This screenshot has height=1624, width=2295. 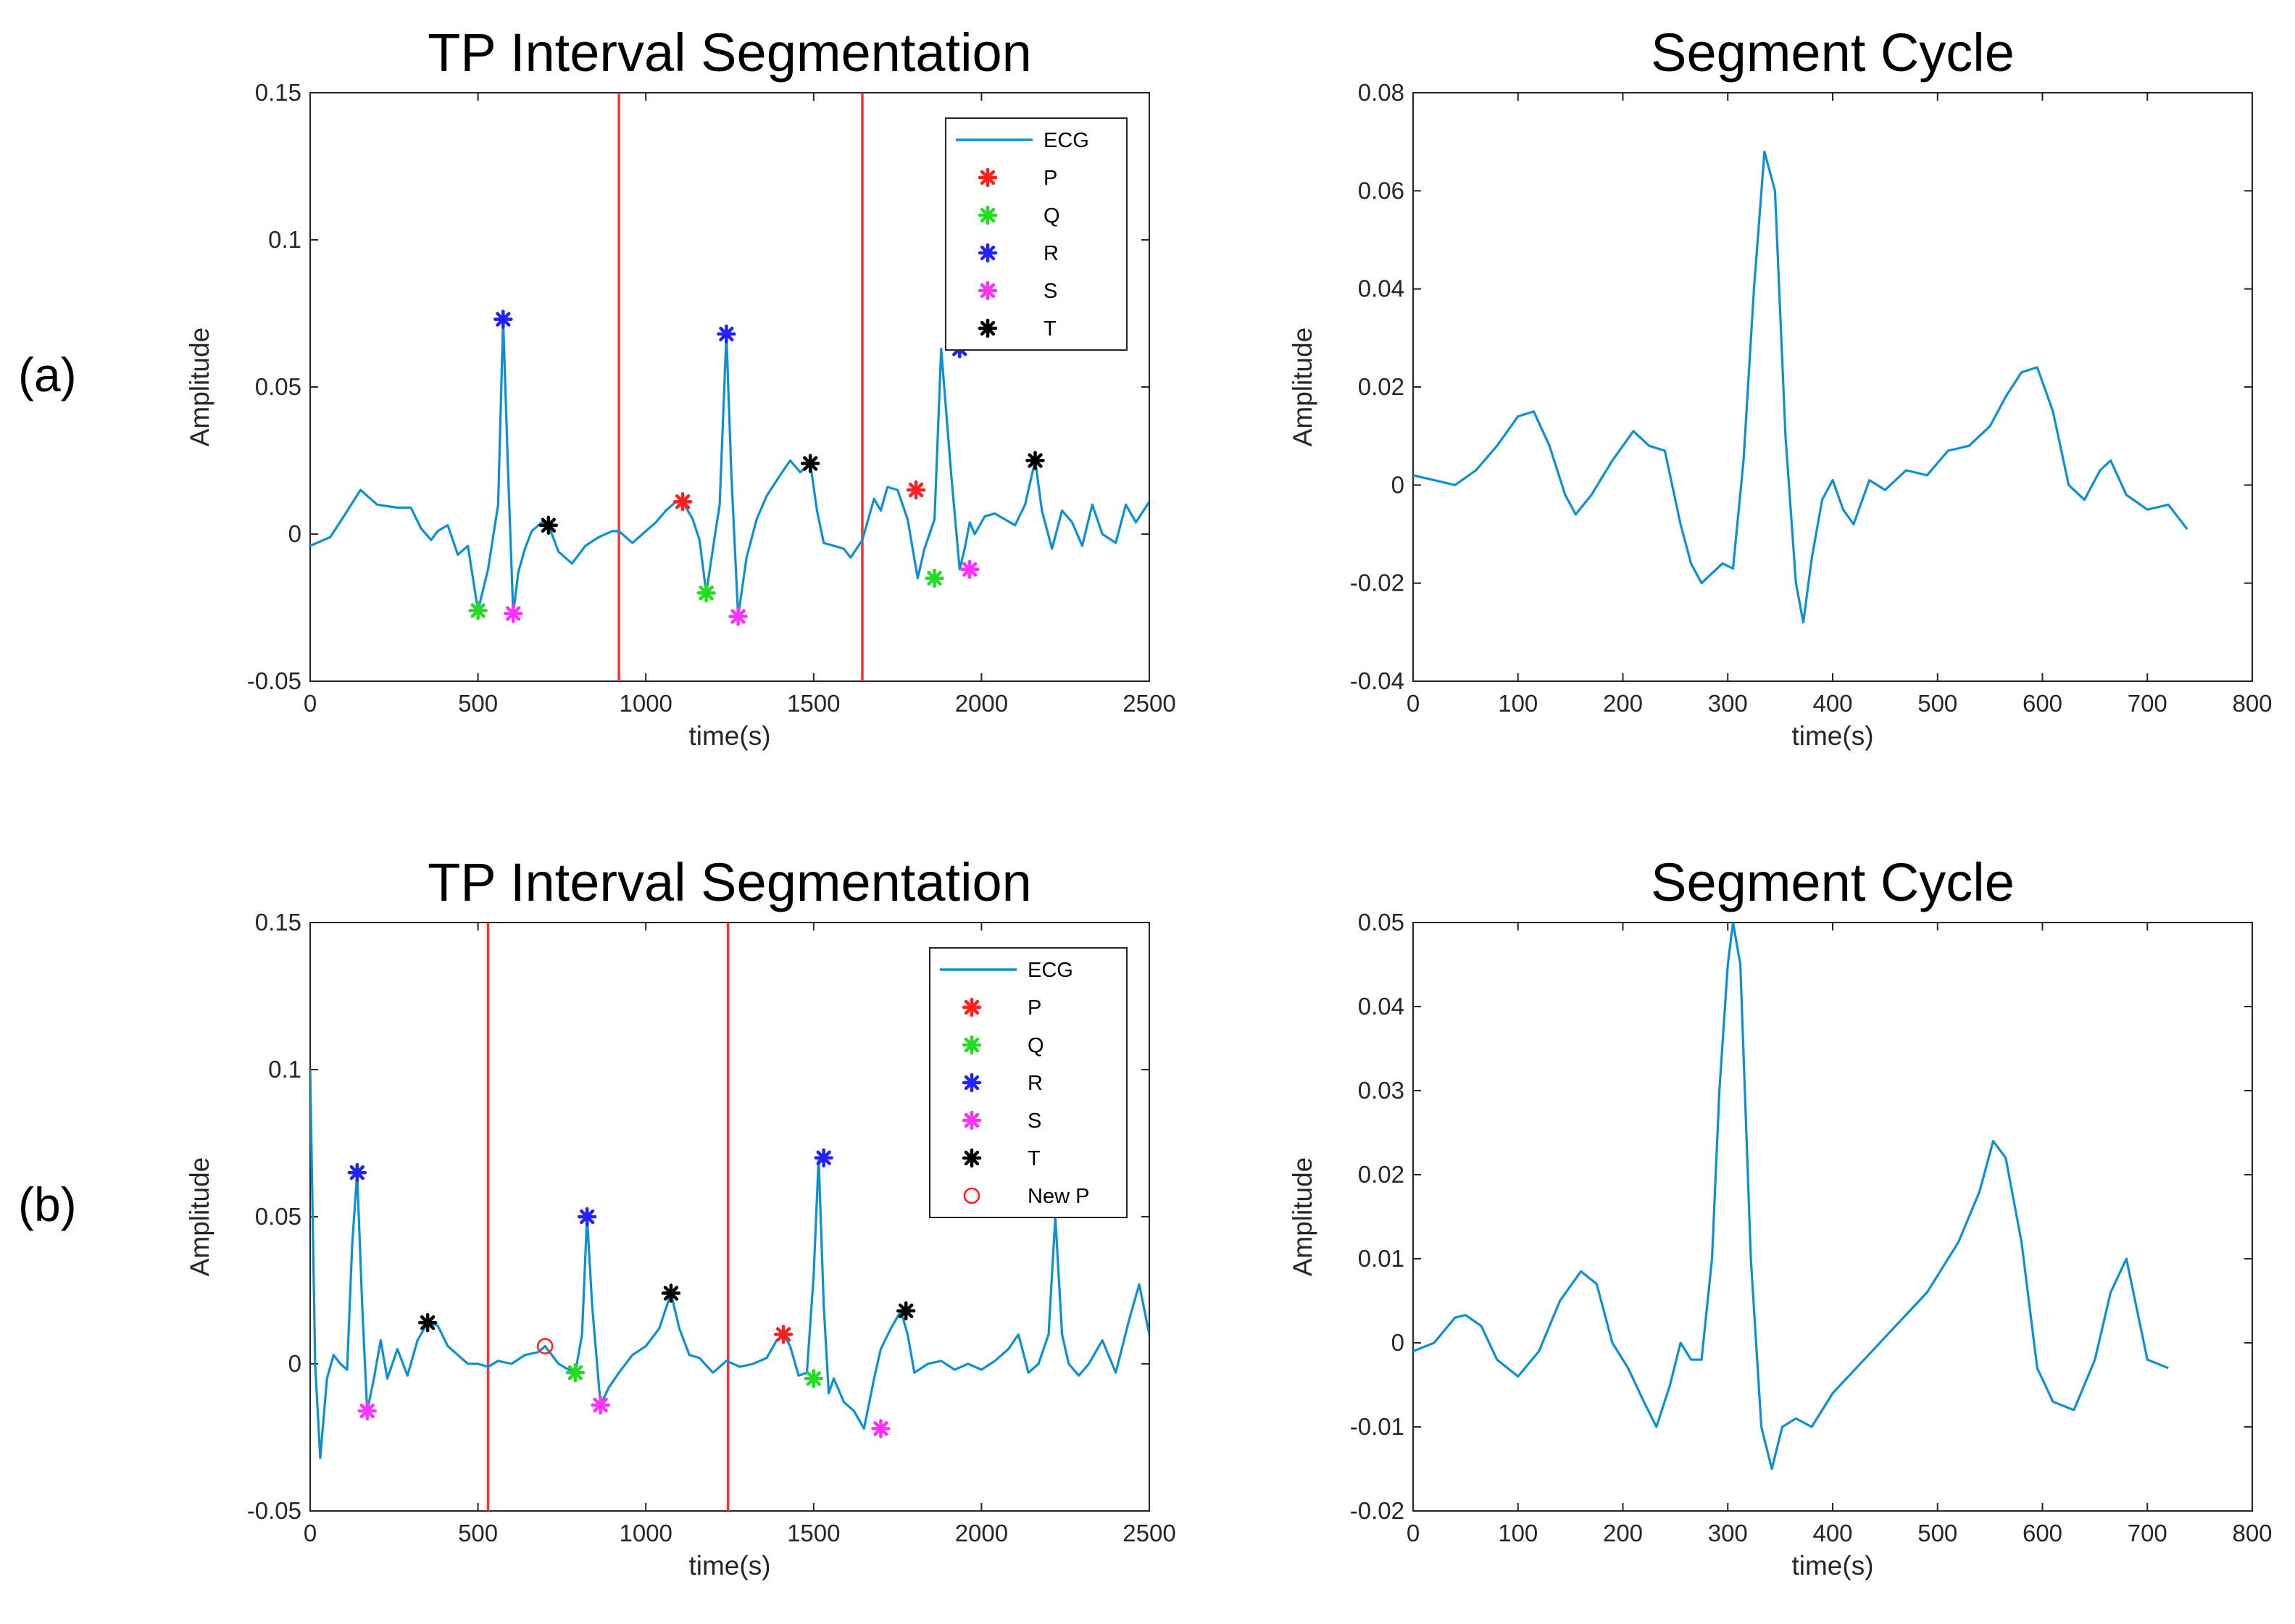 What do you see at coordinates (1381, 190) in the screenshot?
I see `chart-1-ytick-label: 0.06` at bounding box center [1381, 190].